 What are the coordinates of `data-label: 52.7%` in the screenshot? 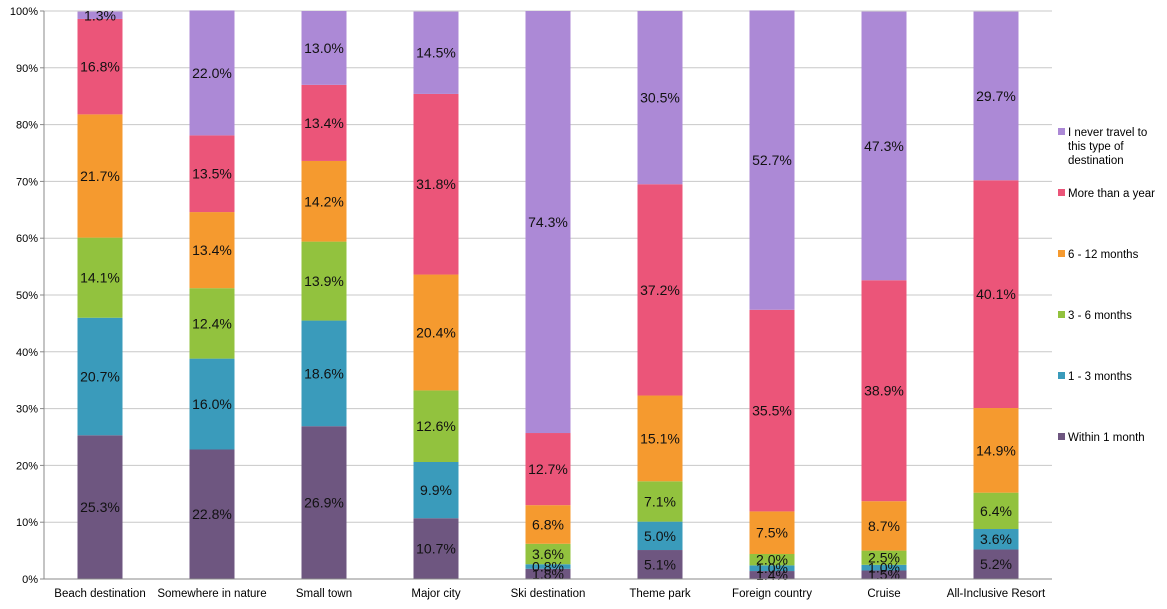 It's located at (772, 160).